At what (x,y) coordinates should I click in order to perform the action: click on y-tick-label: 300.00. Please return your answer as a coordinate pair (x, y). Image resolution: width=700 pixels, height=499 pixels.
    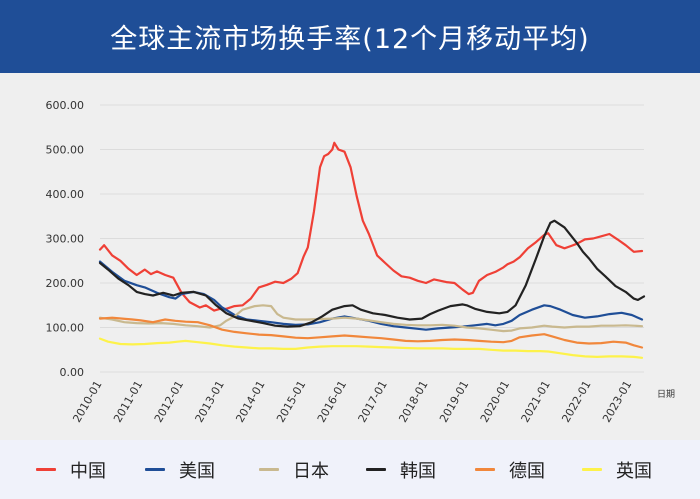
    Looking at the image, I should click on (65, 239).